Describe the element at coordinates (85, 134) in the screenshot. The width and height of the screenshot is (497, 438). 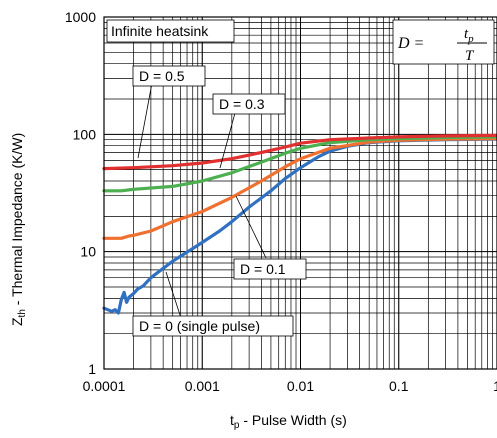
I see `y-tick-label: 100` at that location.